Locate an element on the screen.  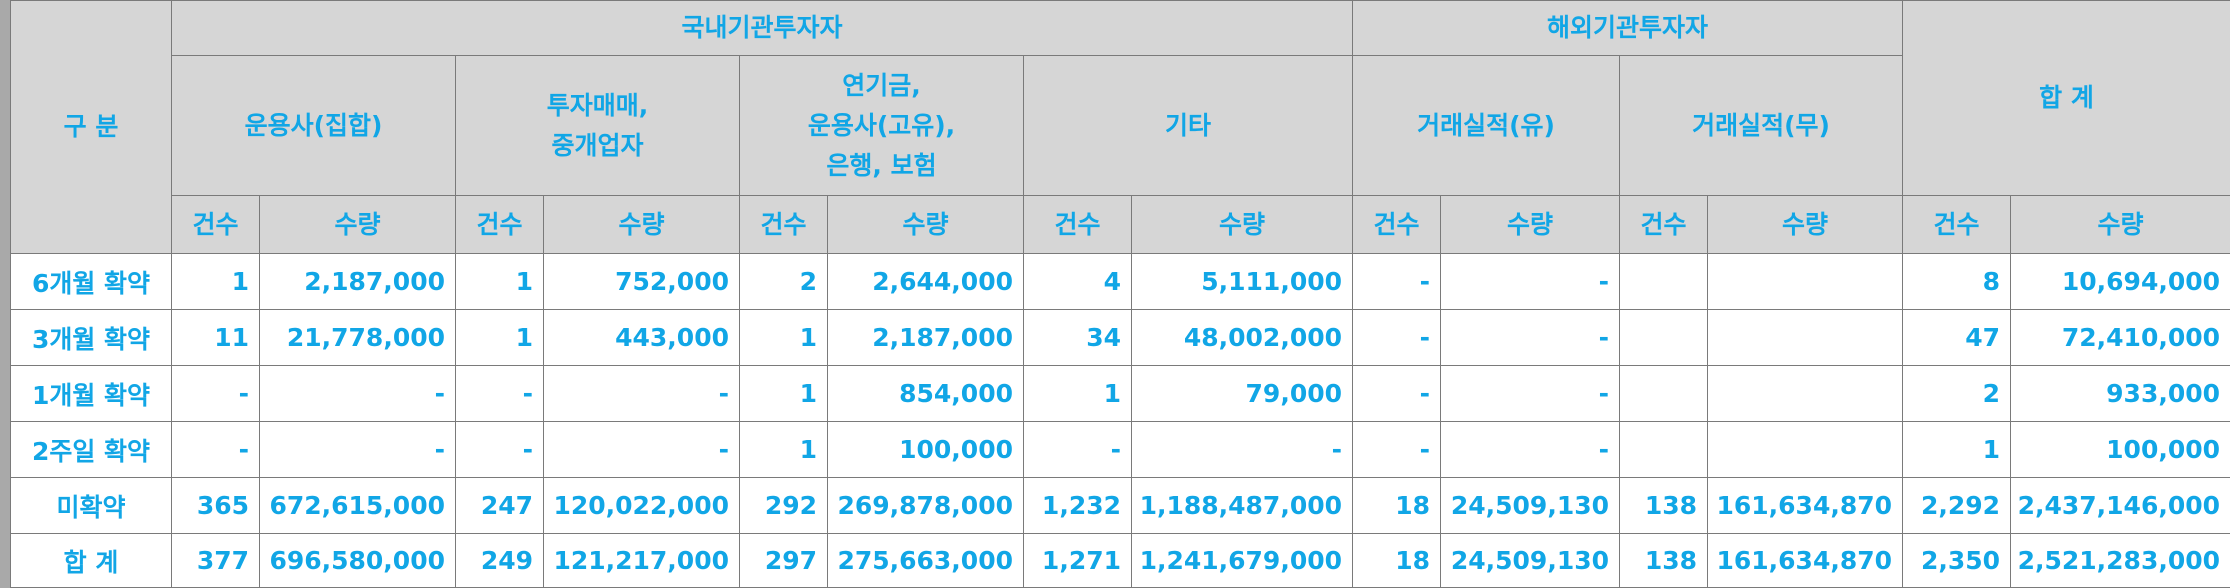
count-cell: 2,292 is located at coordinates (1957, 506).